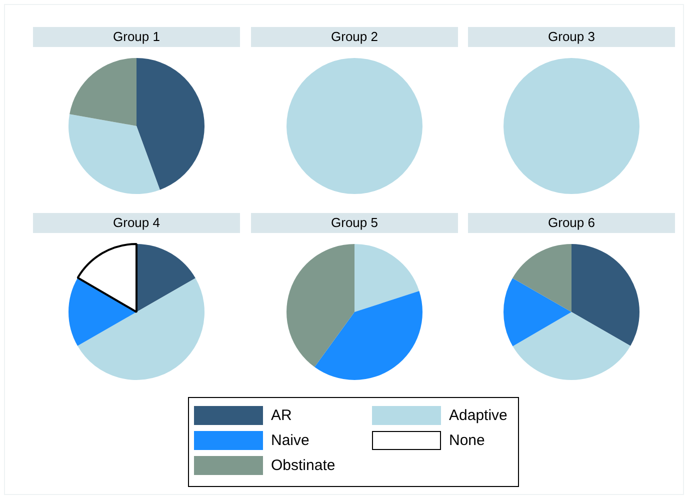 The image size is (688, 499). What do you see at coordinates (354, 37) in the screenshot?
I see `slice-label: Group 2` at bounding box center [354, 37].